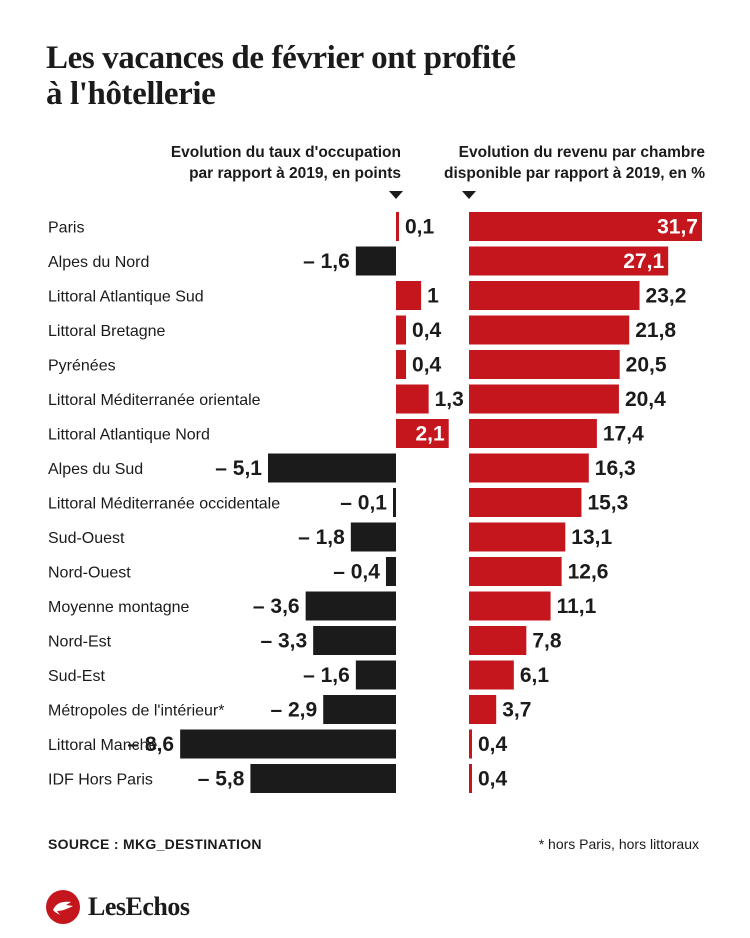 The image size is (750, 938). I want to click on brand-logo: LesEchos, so click(118, 907).